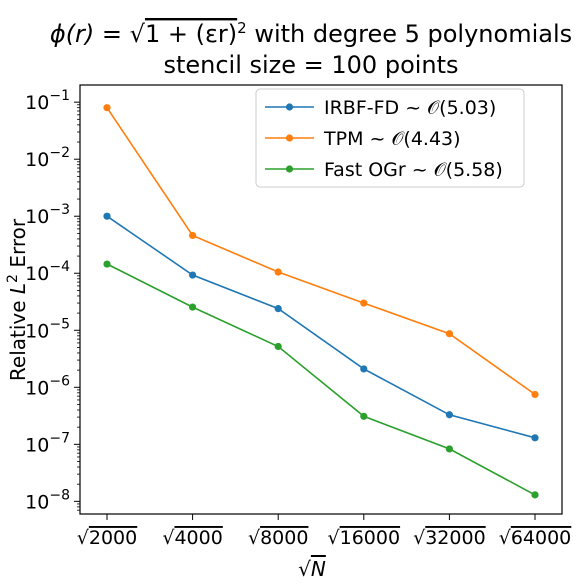  Describe the element at coordinates (409, 34) in the screenshot. I see `title-tail: with degree 5 polynomials` at that location.